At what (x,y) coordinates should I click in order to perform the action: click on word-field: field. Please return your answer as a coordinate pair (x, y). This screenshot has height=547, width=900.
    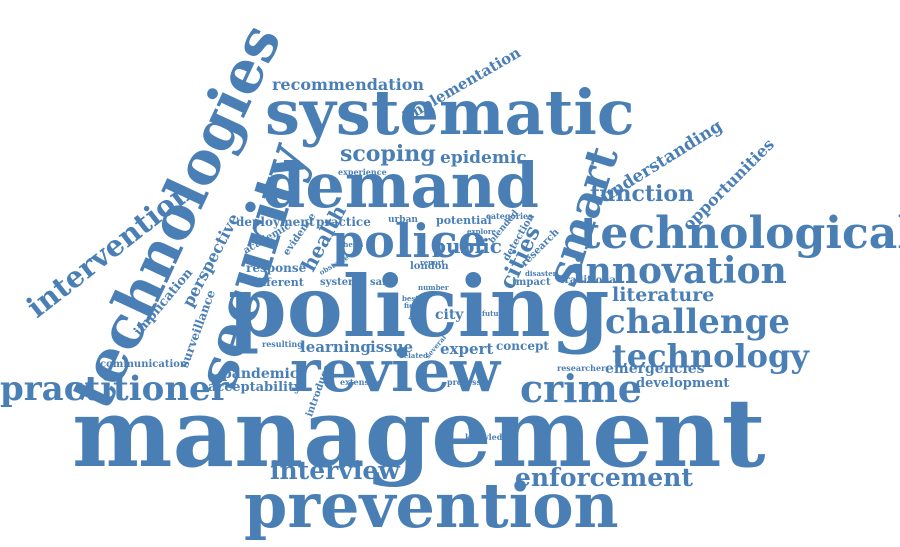
    Looking at the image, I should click on (413, 305).